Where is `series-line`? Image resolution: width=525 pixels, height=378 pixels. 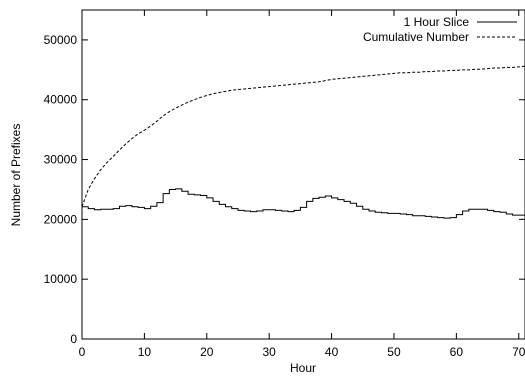
series-line is located at coordinates (303, 203).